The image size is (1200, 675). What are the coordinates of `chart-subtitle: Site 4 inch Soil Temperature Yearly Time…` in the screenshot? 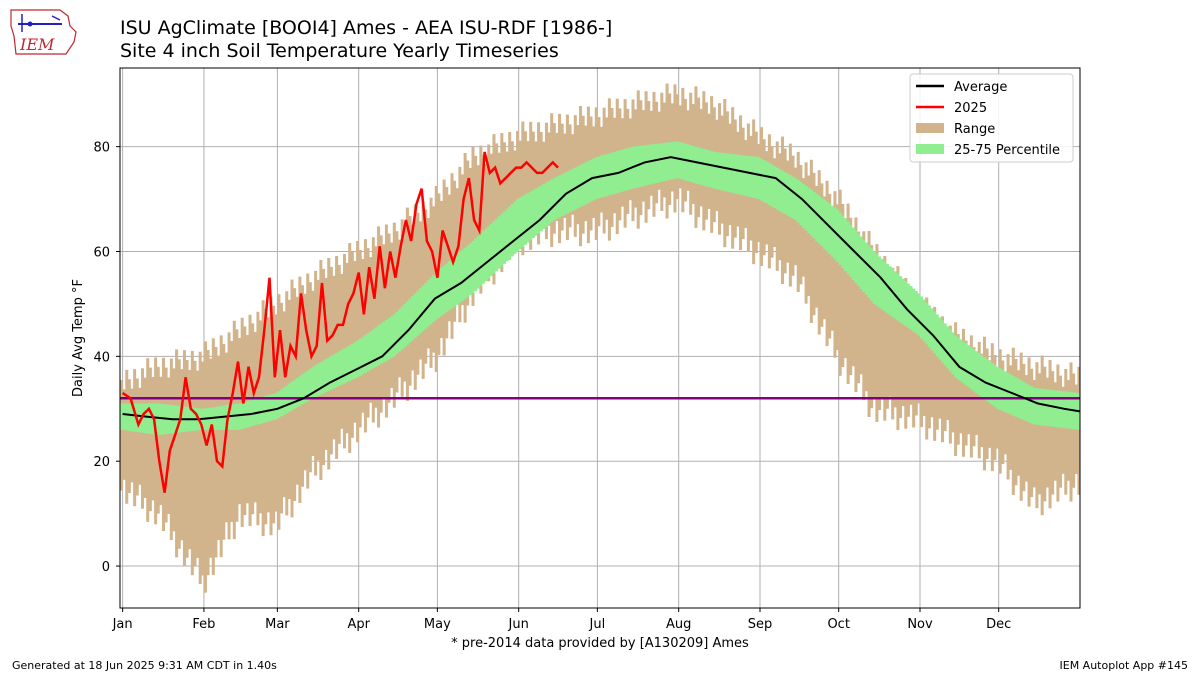 It's located at (339, 51).